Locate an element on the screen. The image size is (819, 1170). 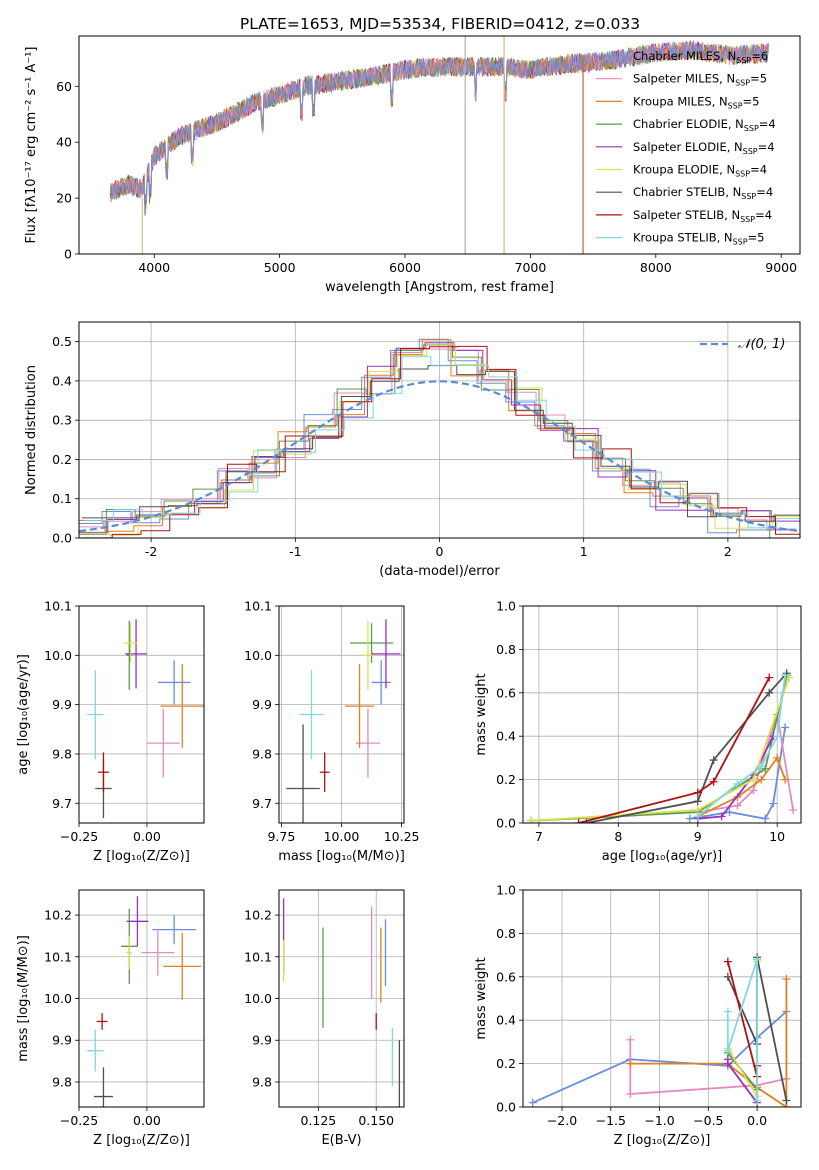
legend-text: Chabrier MILES, N is located at coordinates (684, 56).